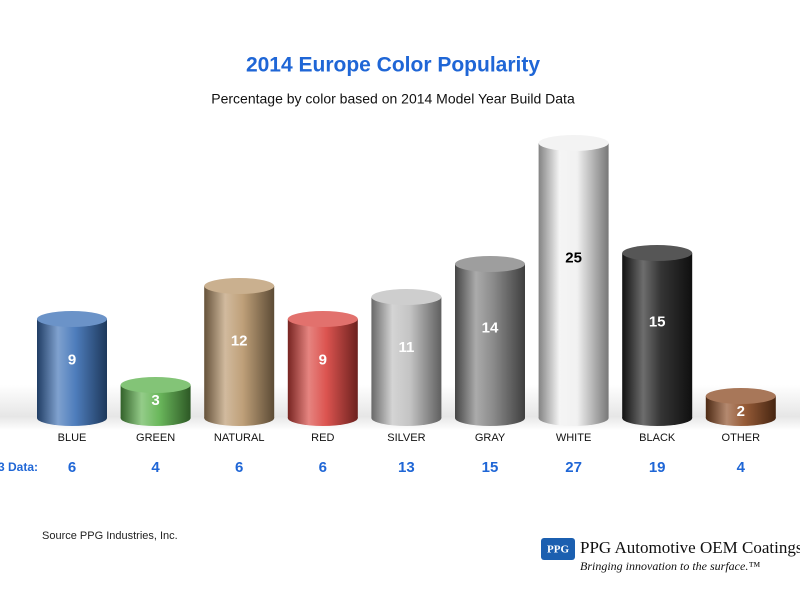 The width and height of the screenshot is (800, 600). What do you see at coordinates (110, 536) in the screenshot?
I see `source: Source PPG Industries, Inc.` at bounding box center [110, 536].